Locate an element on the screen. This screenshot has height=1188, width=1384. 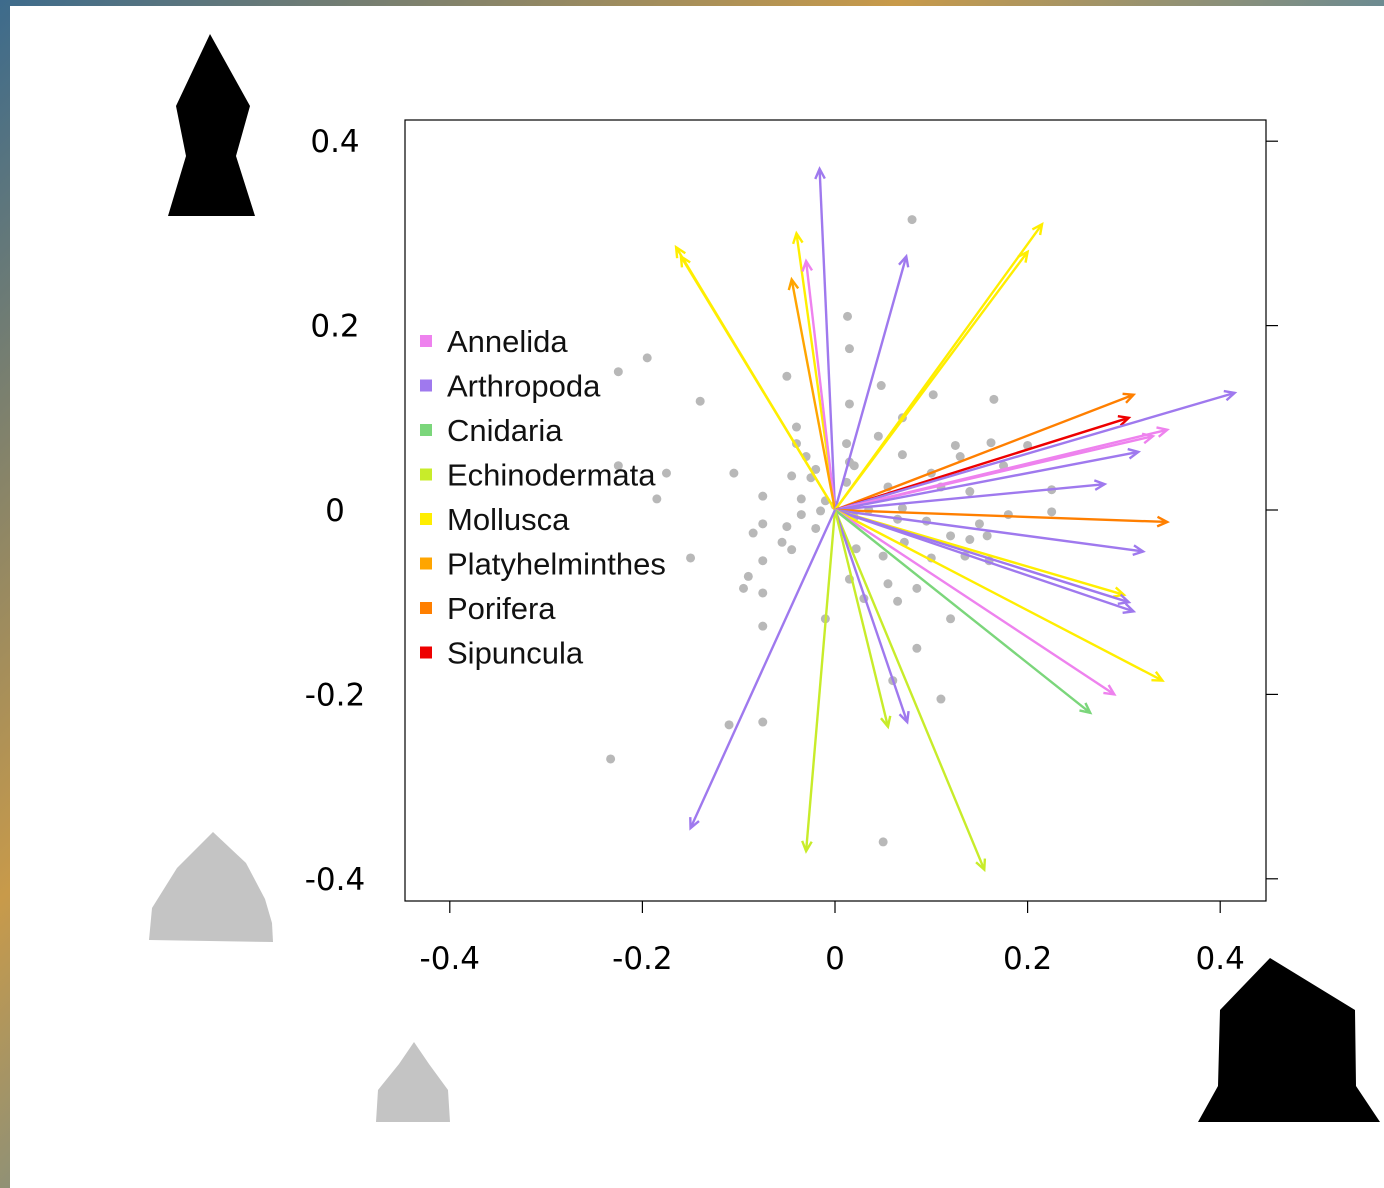
y-tick-label: -0.2 is located at coordinates (335, 695).